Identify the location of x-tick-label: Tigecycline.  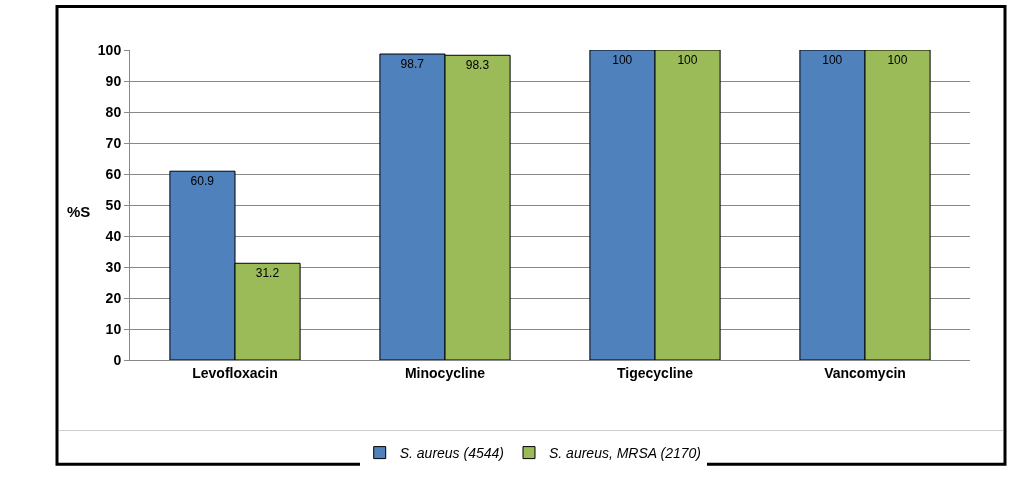
(655, 372).